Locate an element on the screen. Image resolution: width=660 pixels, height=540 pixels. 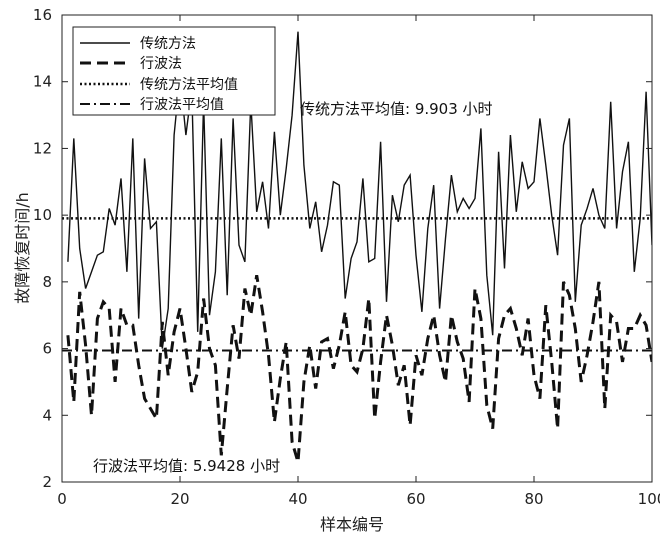
legend-label-traditional: 传统方法 is located at coordinates (168, 44).